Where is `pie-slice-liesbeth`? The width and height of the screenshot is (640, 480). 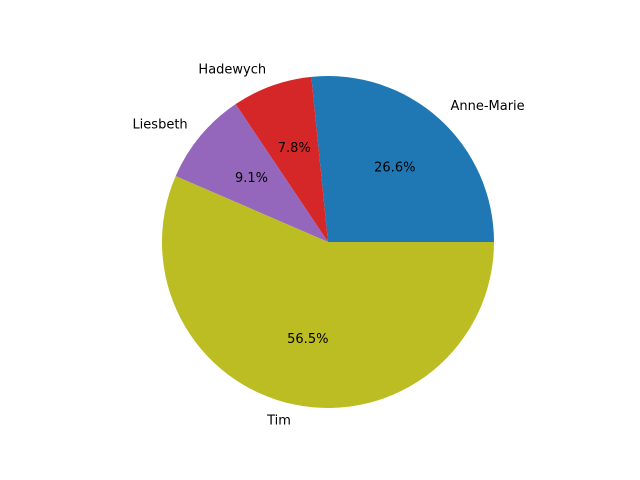 pie-slice-liesbeth is located at coordinates (251, 173).